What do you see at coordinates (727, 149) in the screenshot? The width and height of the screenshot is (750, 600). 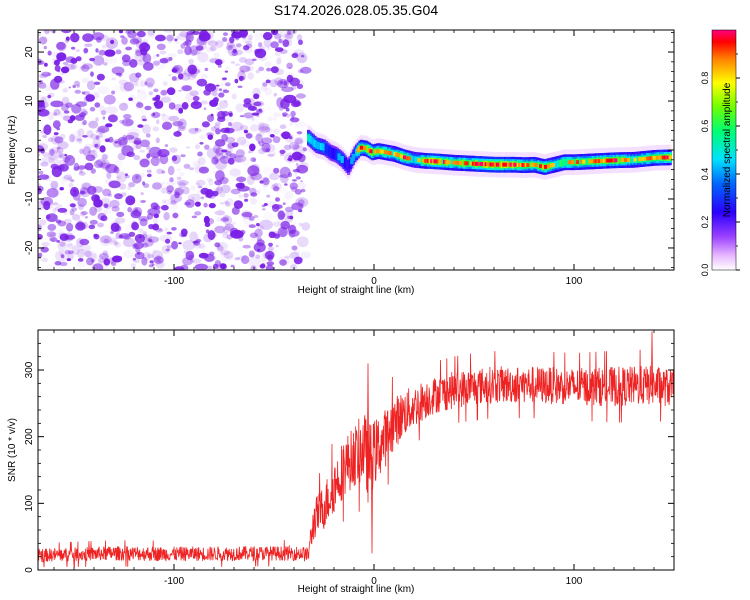 I see `colorbar-label: Normalized spectral amplitude` at bounding box center [727, 149].